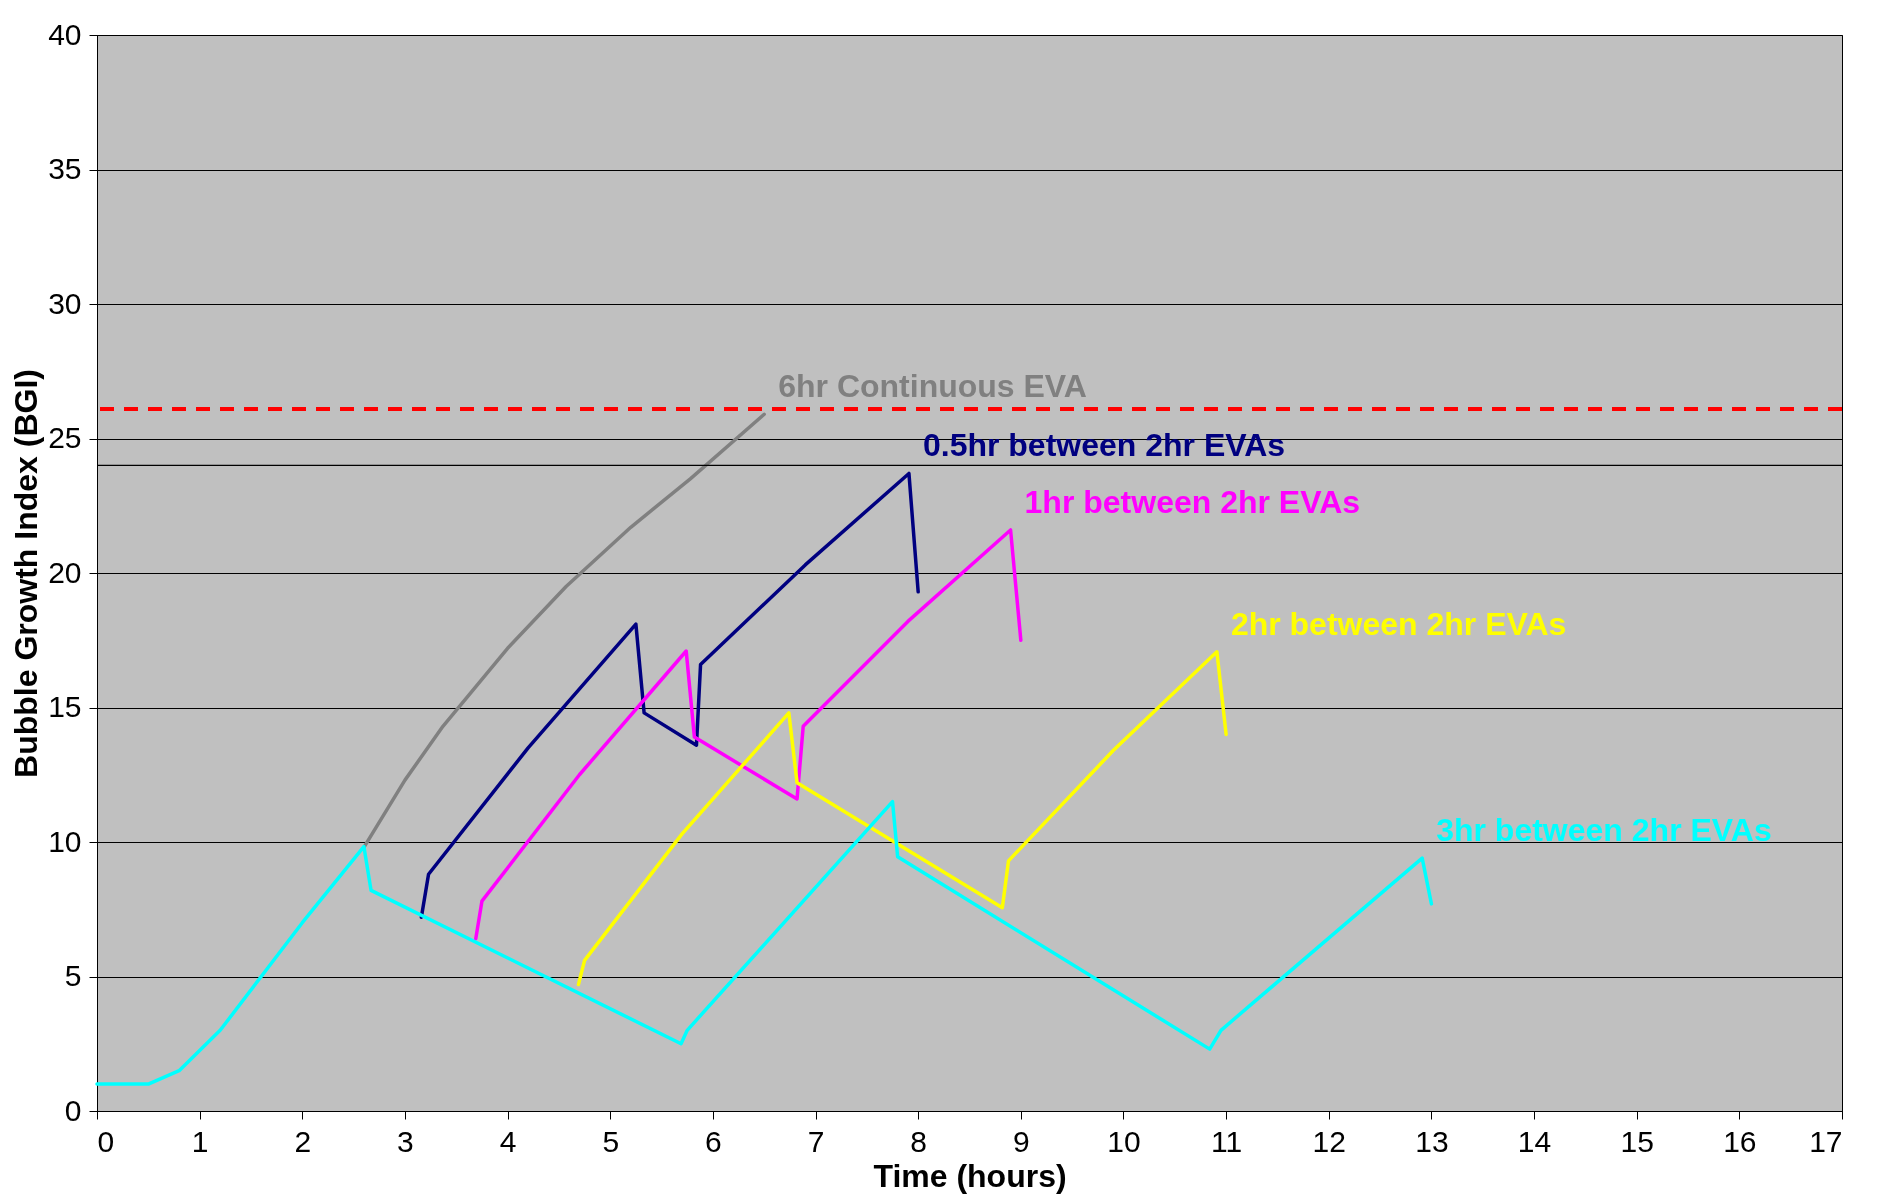 Image resolution: width=1884 pixels, height=1202 pixels. I want to click on y-tick-label: 0, so click(73, 1110).